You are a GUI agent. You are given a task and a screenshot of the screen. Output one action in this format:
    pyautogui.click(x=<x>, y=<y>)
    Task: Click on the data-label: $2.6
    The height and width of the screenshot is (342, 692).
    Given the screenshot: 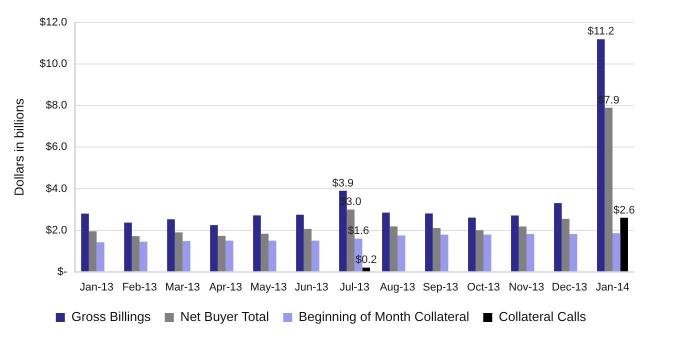 What is the action you would take?
    pyautogui.click(x=624, y=210)
    